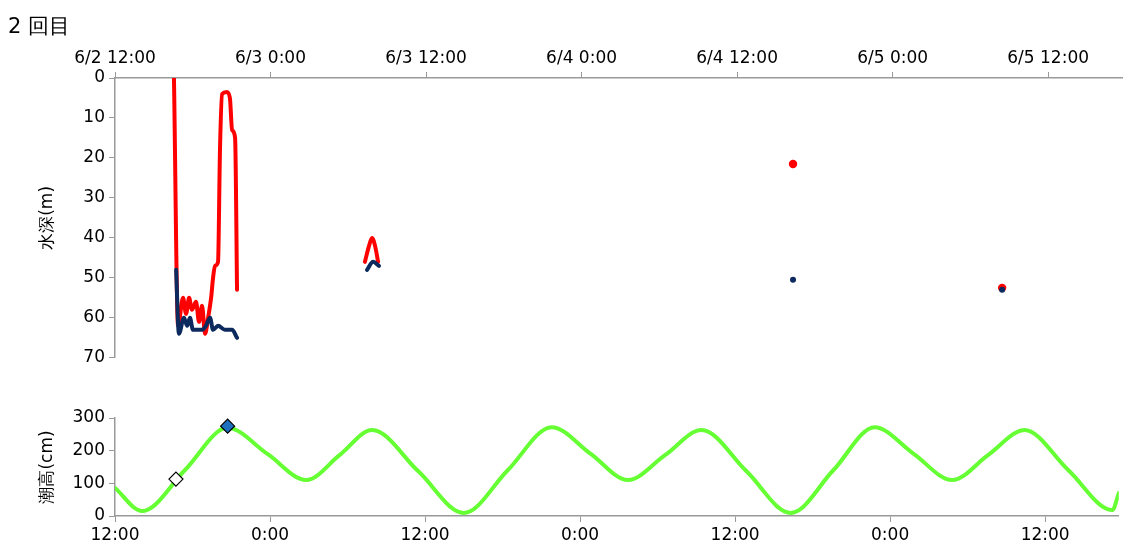 The width and height of the screenshot is (1127, 555). Describe the element at coordinates (94, 156) in the screenshot. I see `y-tick-label: 20` at that location.